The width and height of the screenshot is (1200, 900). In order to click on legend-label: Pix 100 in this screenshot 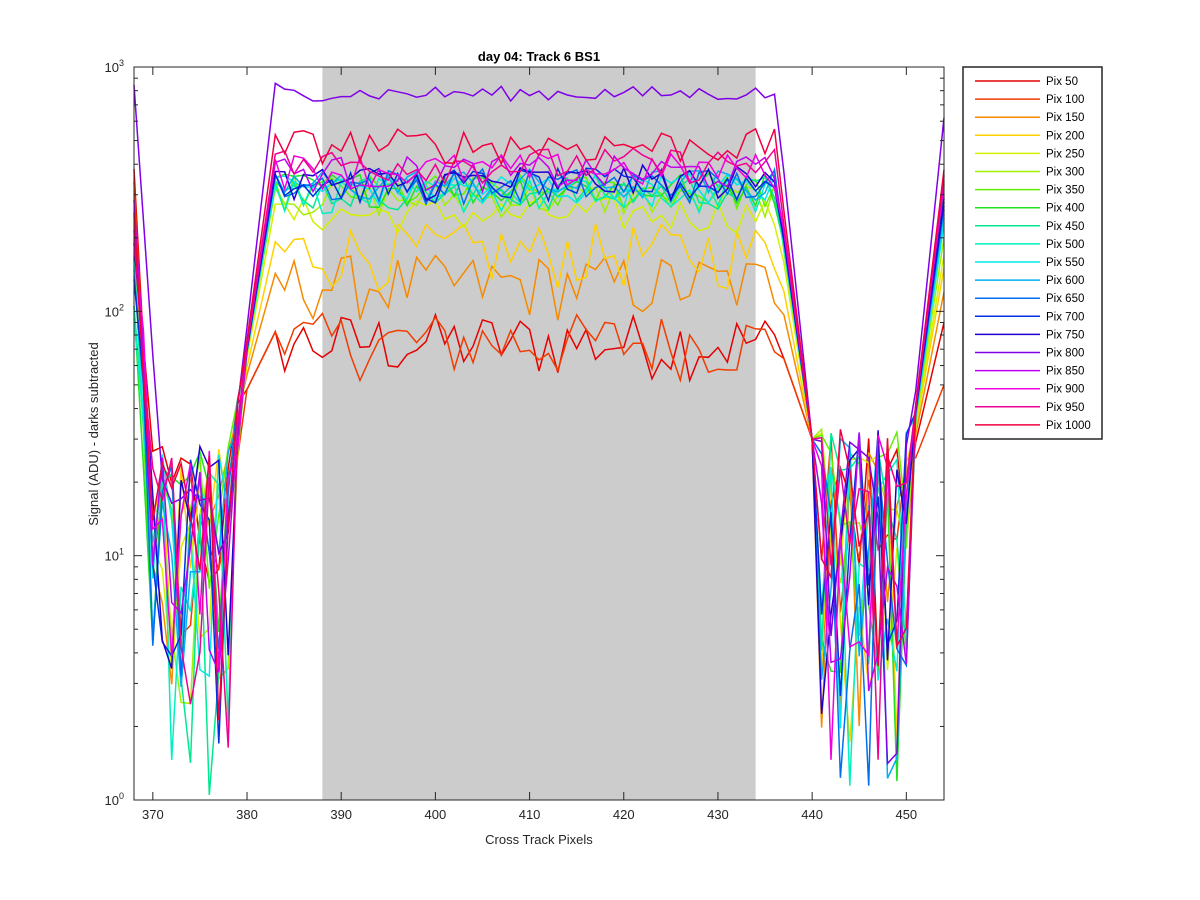, I will do `click(1065, 100)`.